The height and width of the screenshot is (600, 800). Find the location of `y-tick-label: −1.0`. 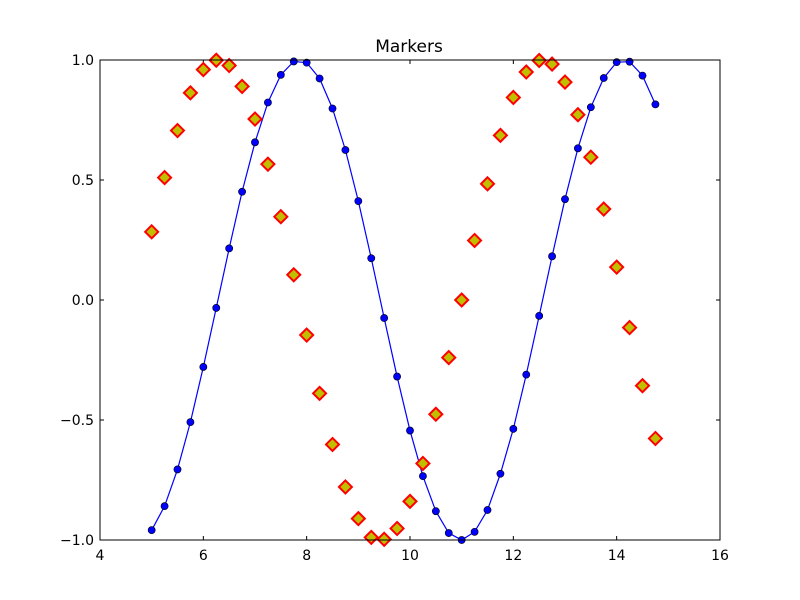

y-tick-label: −1.0 is located at coordinates (77, 541).